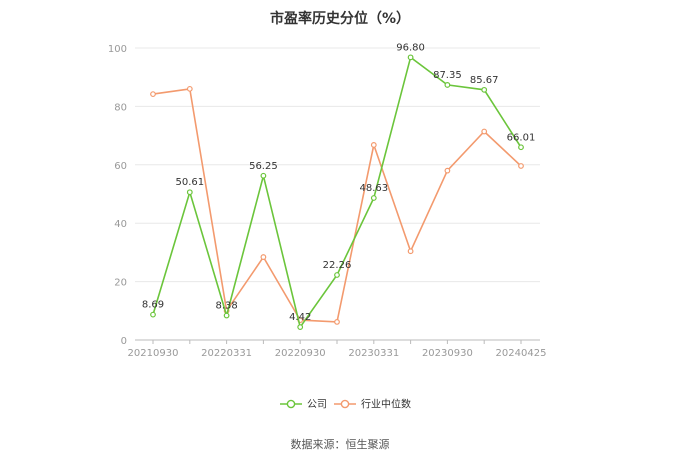  Describe the element at coordinates (120, 283) in the screenshot. I see `y-tick-label: 20` at that location.